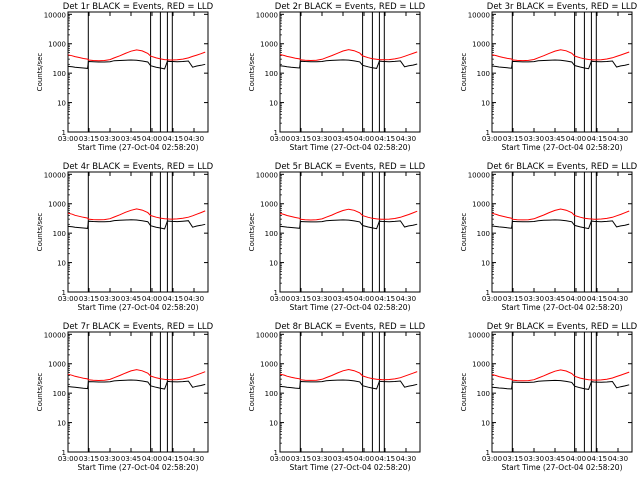 Image resolution: width=640 pixels, height=480 pixels. I want to click on det-8-x-axis-label: Start Time (27-Oct-04 02:58:20), so click(349, 467).